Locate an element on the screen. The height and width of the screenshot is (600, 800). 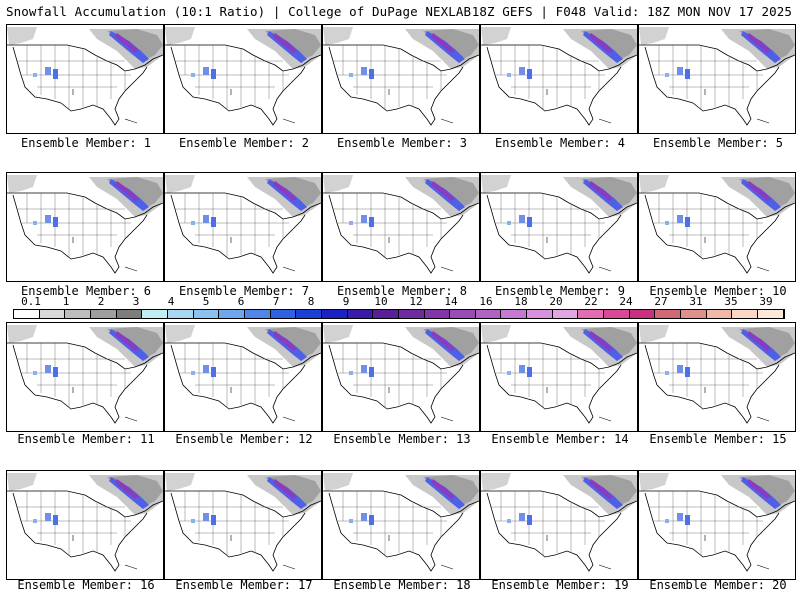
ensemble-member-caption: Ensemble Member: 20 is located at coordinates (718, 585).